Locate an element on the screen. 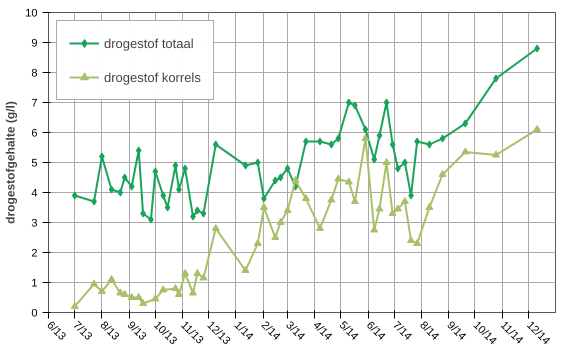  x-tick-label: 9/13 is located at coordinates (136, 331).